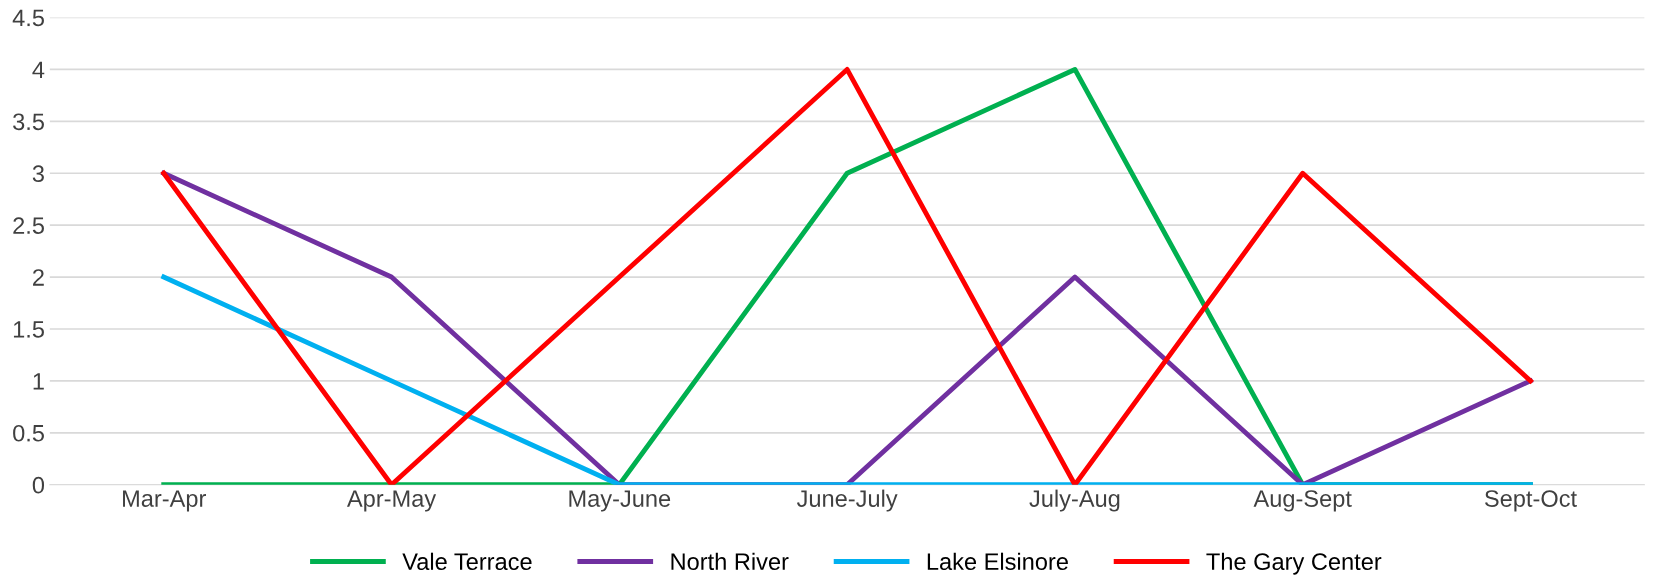 The width and height of the screenshot is (1661, 584). Describe the element at coordinates (1294, 563) in the screenshot. I see `legend-label: The Gary Center` at that location.